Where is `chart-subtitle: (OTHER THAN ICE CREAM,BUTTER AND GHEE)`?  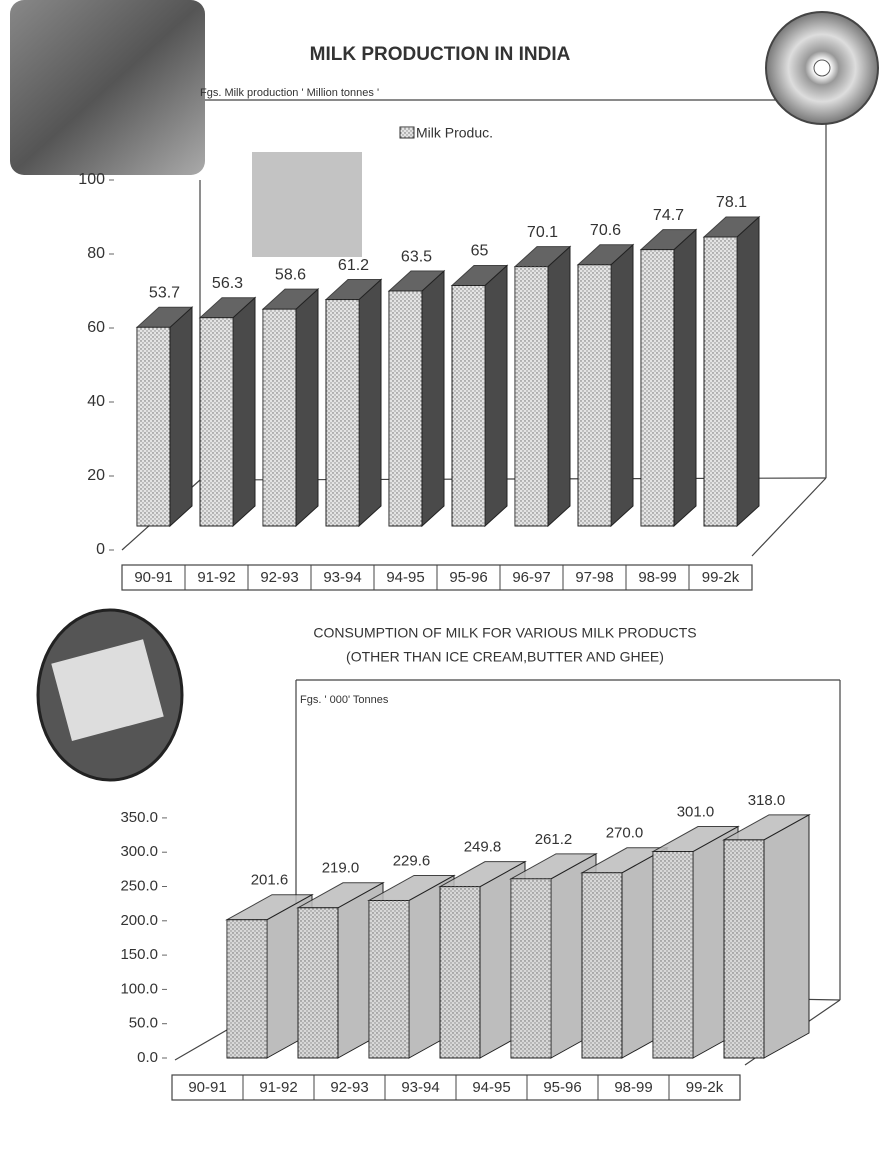
chart-subtitle: (OTHER THAN ICE CREAM,BUTTER AND GHEE) is located at coordinates (505, 657).